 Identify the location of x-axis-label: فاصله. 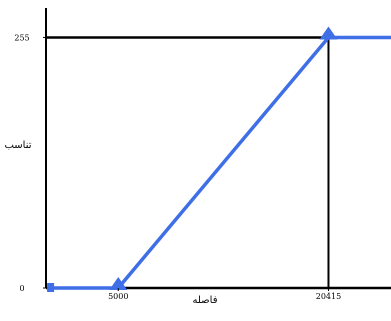
(205, 300).